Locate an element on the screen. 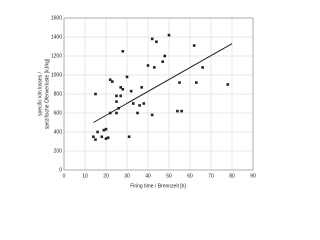  y-tick-label: 800 is located at coordinates (58, 94).